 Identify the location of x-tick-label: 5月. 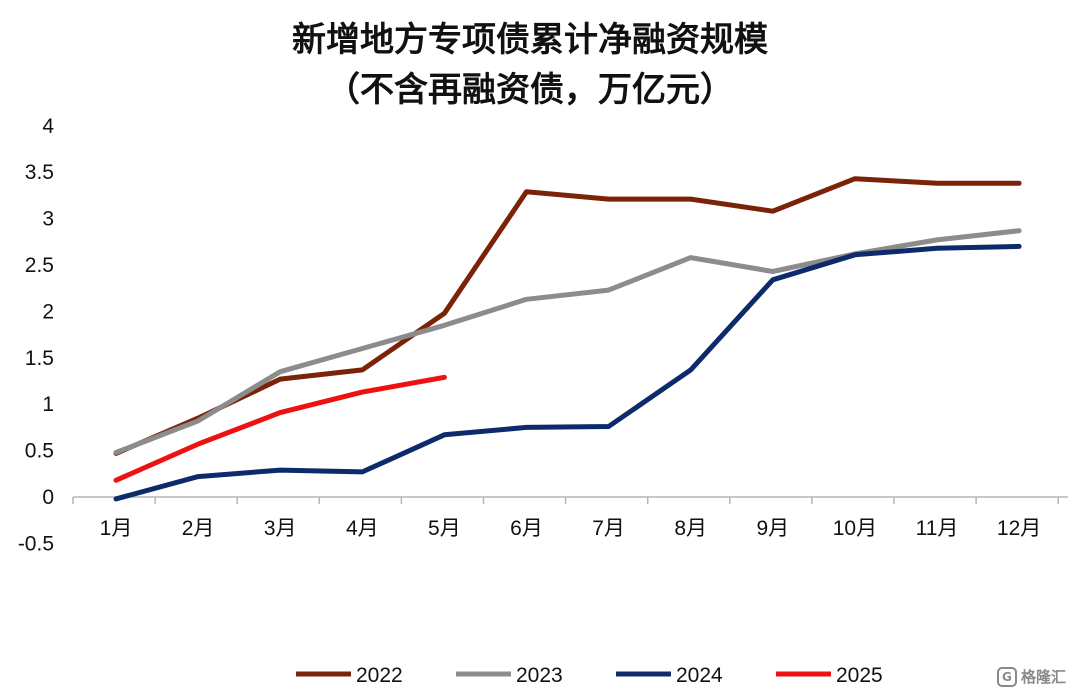
(444, 528).